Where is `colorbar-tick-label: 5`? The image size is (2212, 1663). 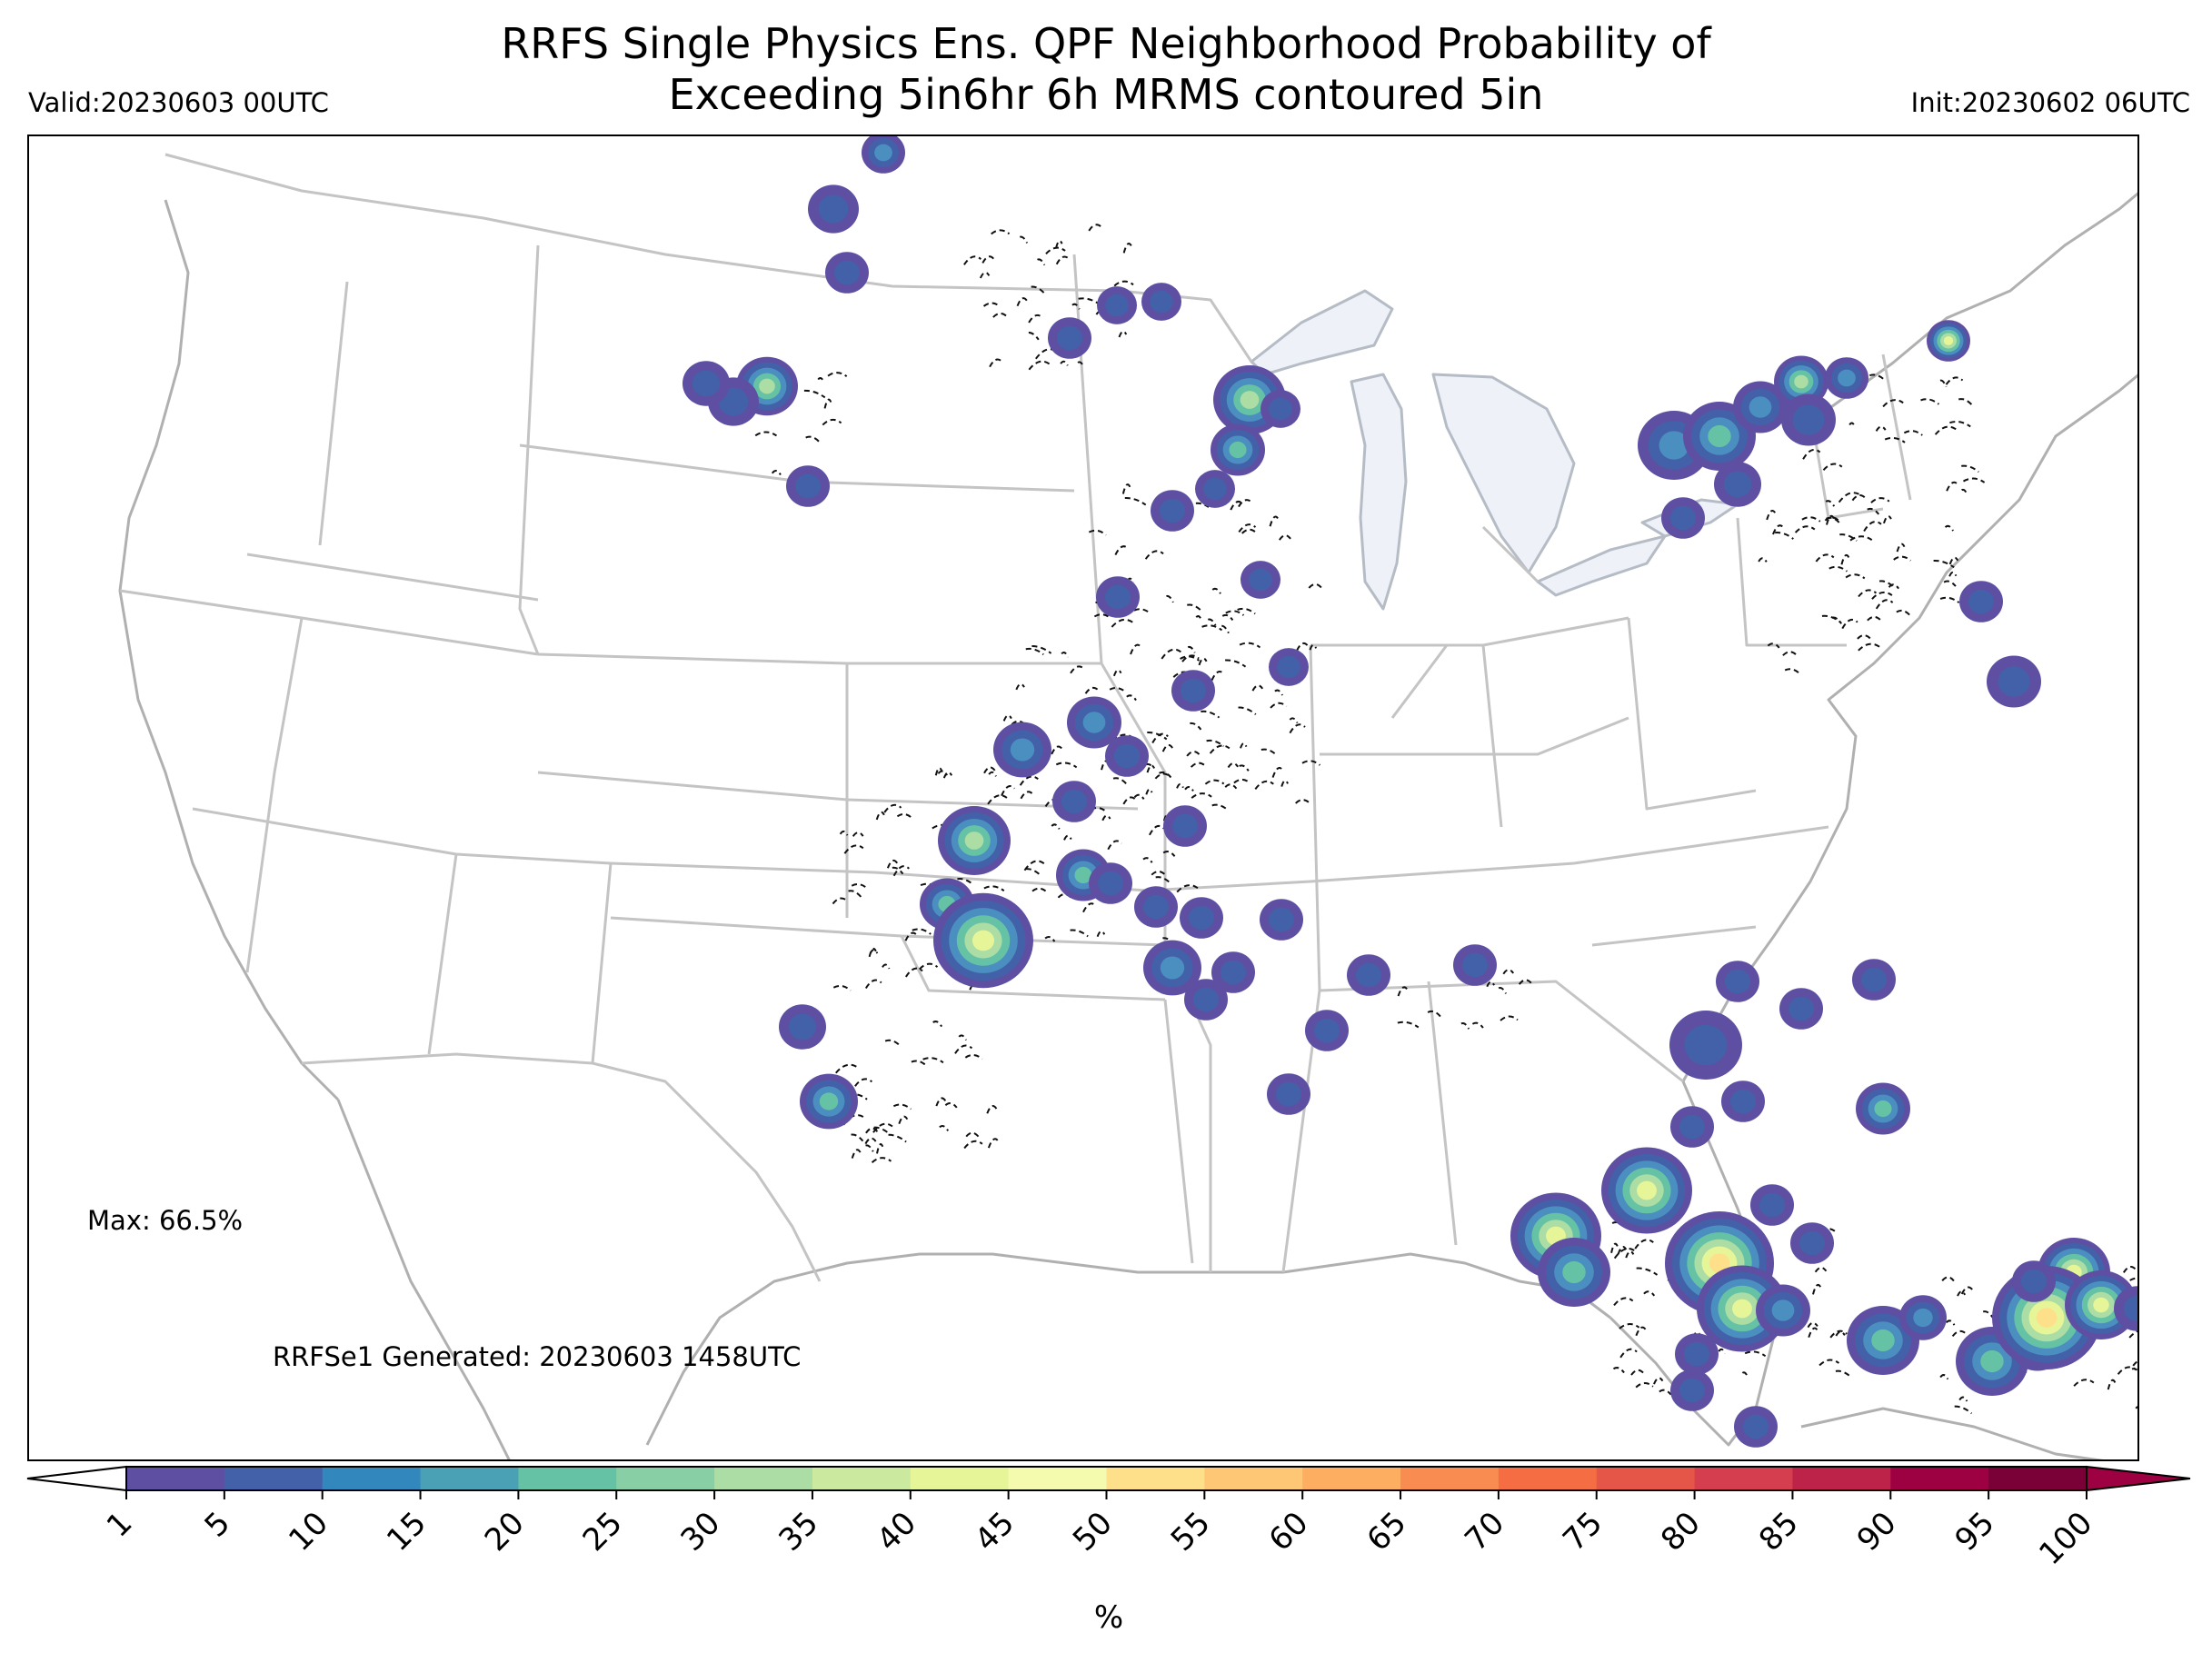 colorbar-tick-label: 5 is located at coordinates (218, 1525).